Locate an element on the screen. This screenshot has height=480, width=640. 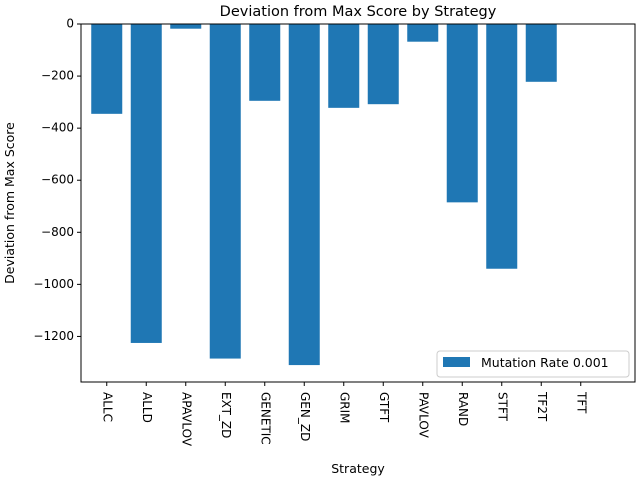
y-tick-label: 0 is located at coordinates (70, 24).